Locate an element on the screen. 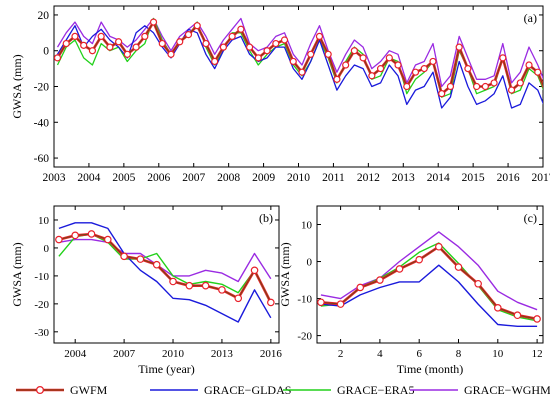 The image size is (550, 406). legend-marker-gwfm is located at coordinates (40, 390).